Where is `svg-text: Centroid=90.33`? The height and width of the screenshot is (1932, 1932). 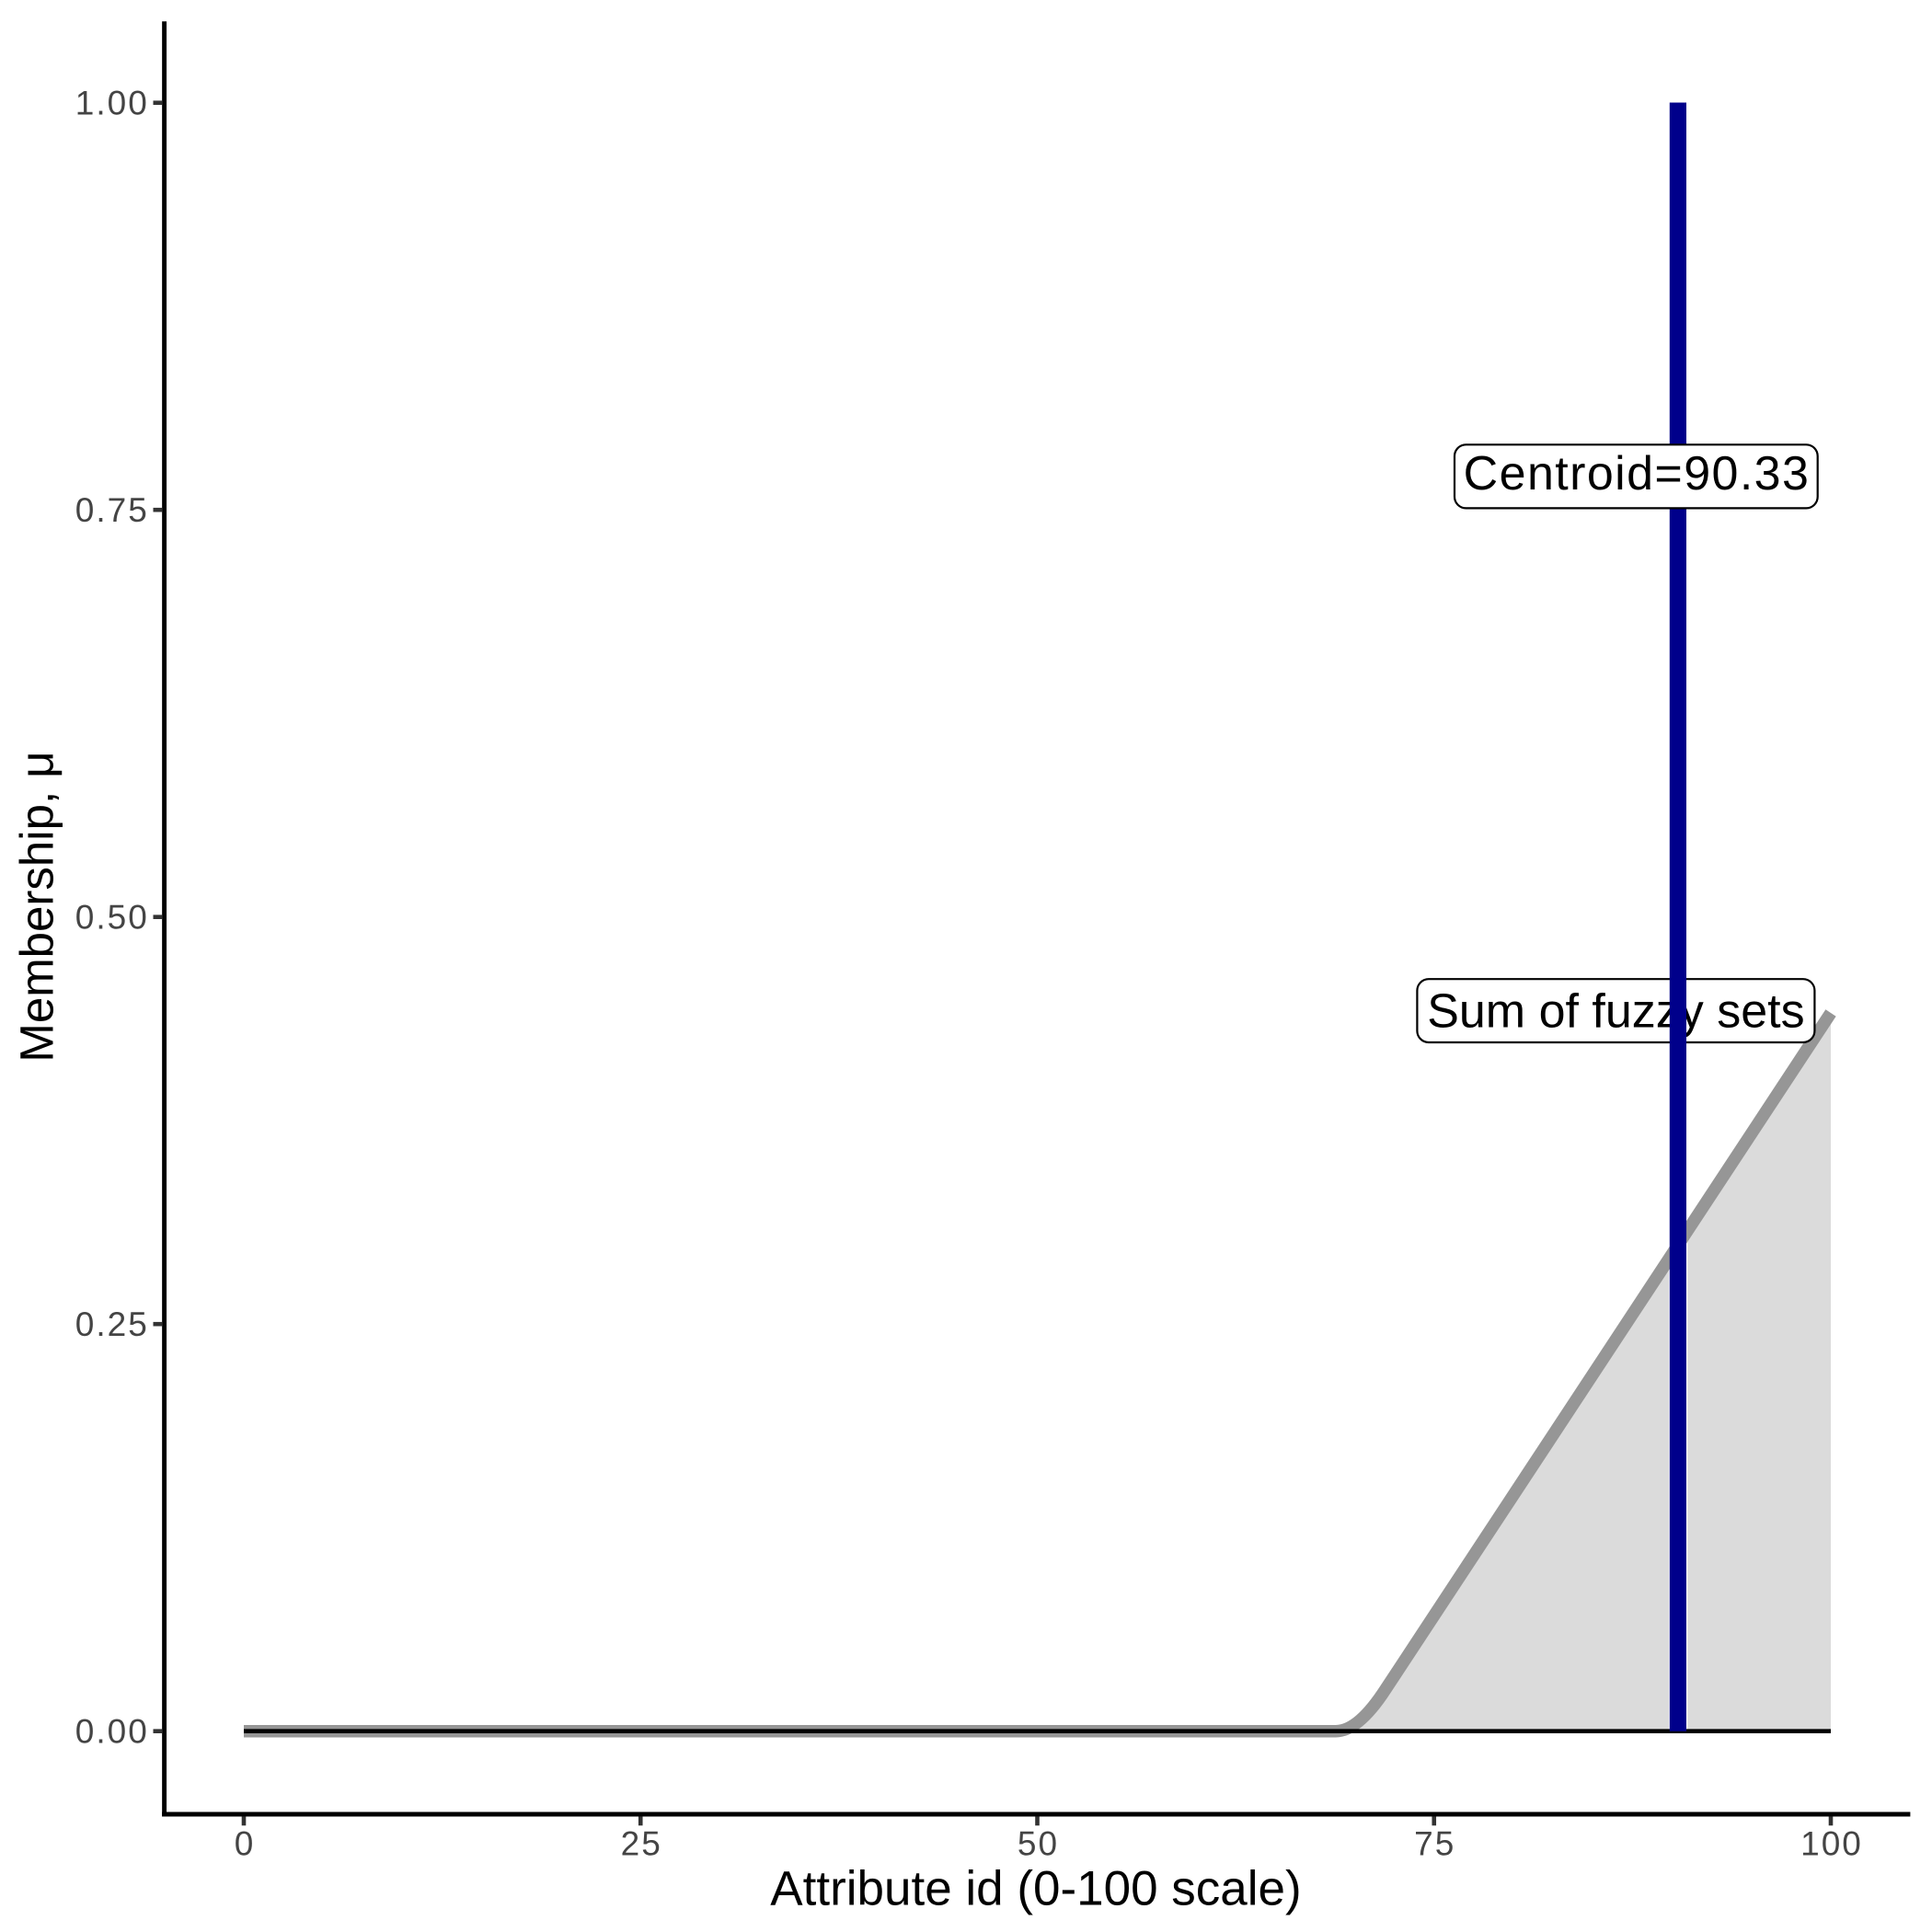 svg-text: Centroid=90.33 is located at coordinates (1637, 473).